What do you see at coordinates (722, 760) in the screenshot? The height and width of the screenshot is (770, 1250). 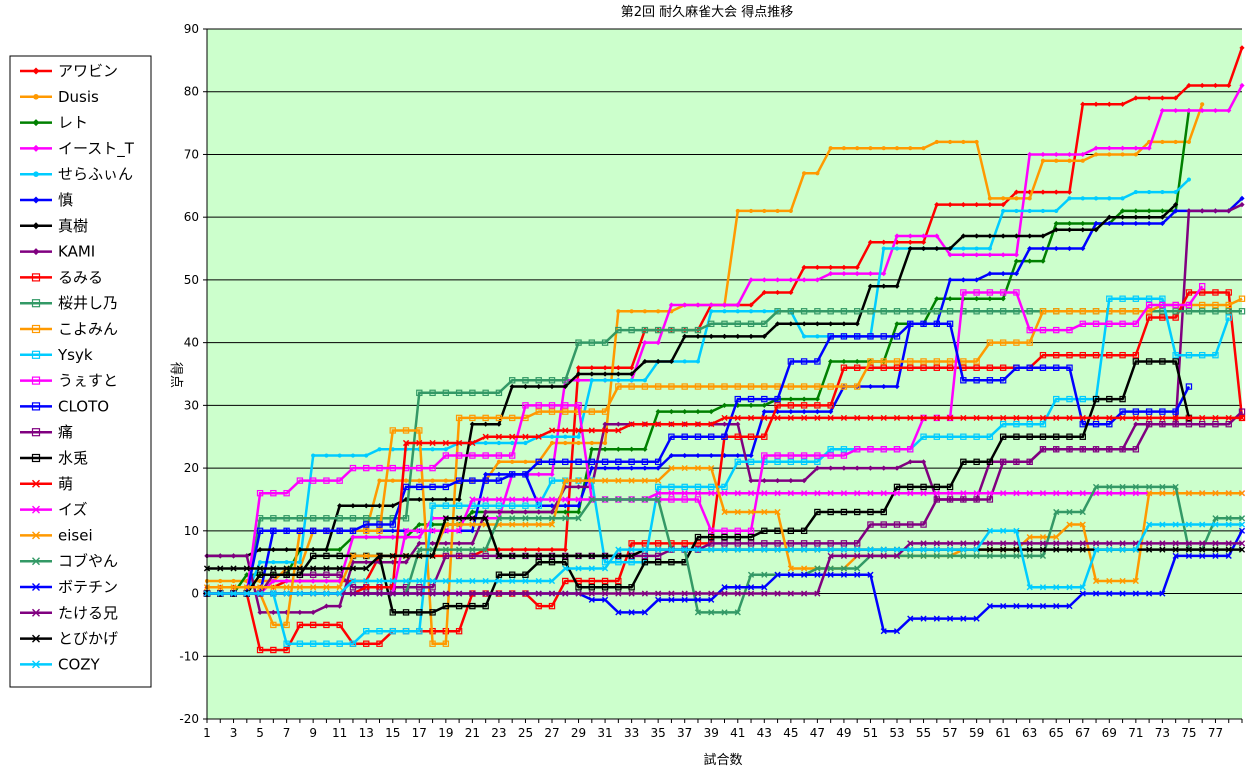 I see `x-axis-label: 試合数` at bounding box center [722, 760].